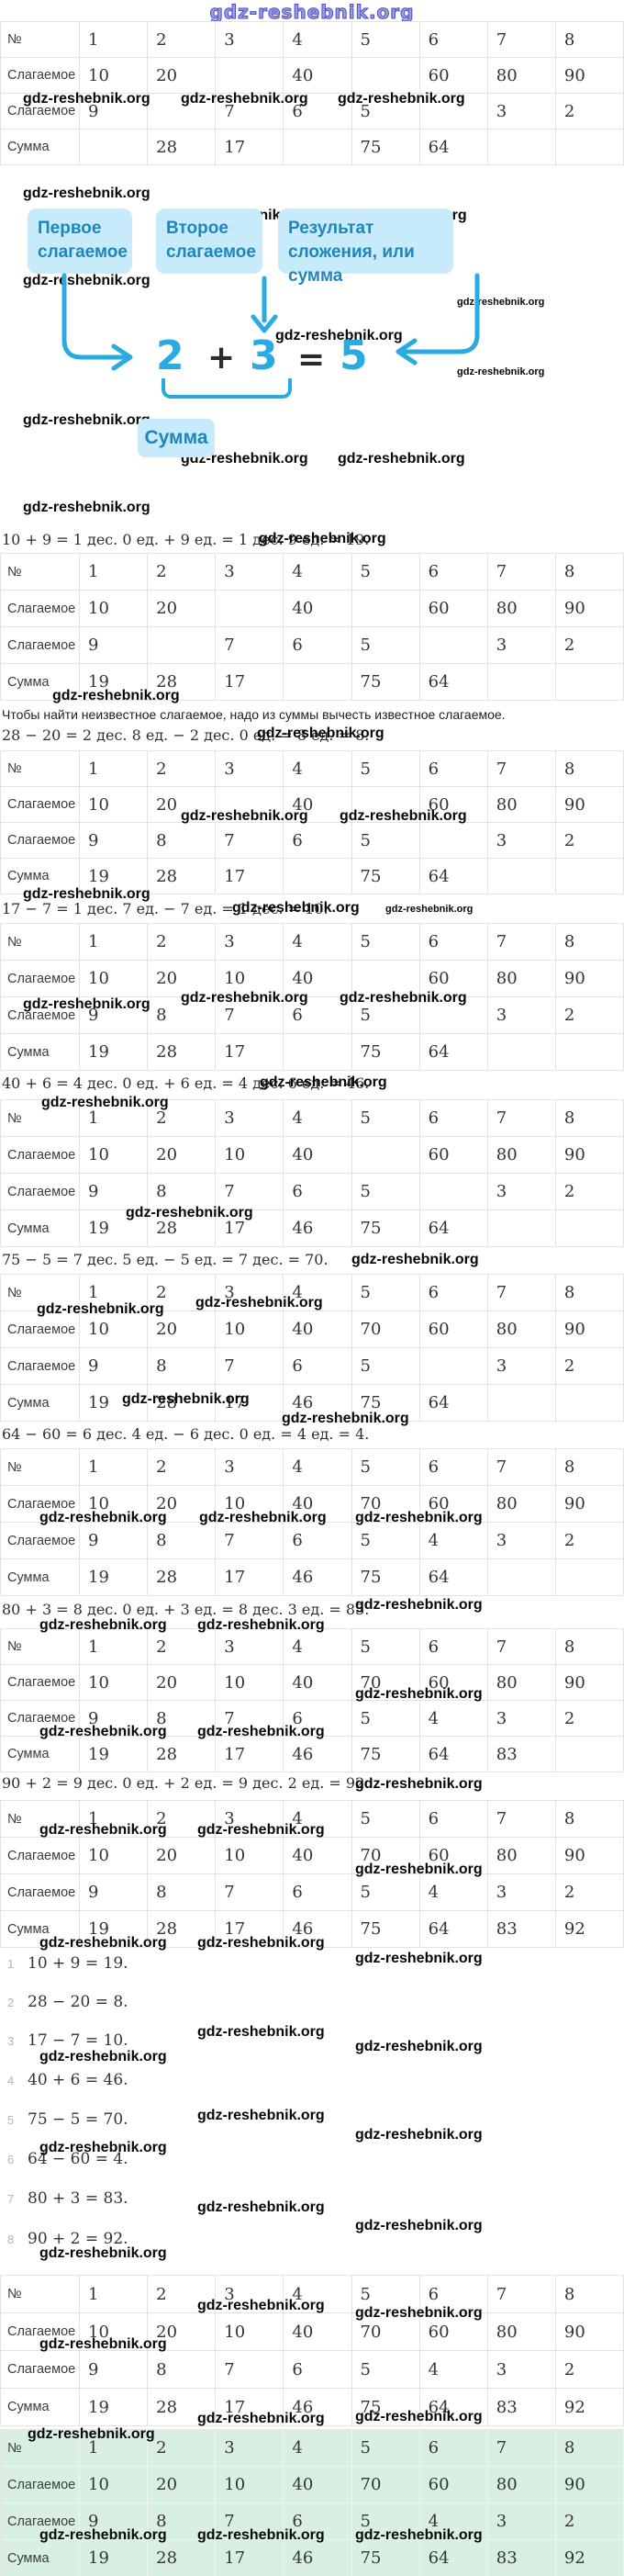  I want to click on table-cell: 19, so click(114, 1929).